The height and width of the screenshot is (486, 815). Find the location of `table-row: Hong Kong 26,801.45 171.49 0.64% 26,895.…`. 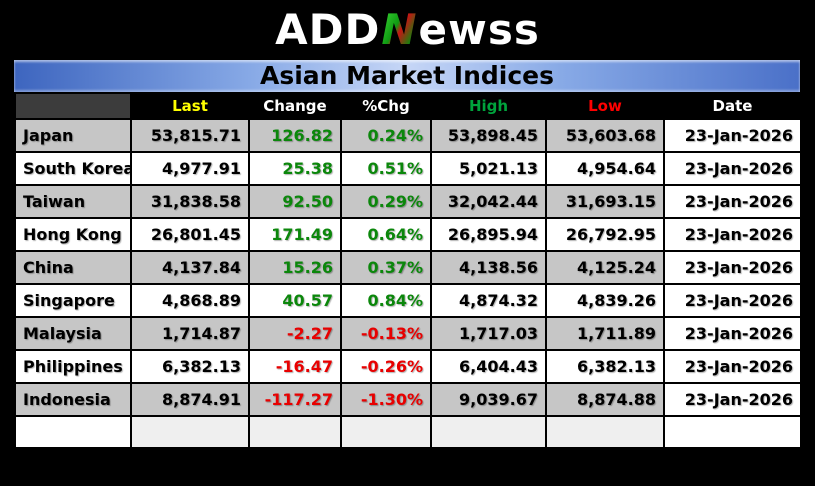

table-row: Hong Kong 26,801.45 171.49 0.64% 26,895.… is located at coordinates (408, 234).